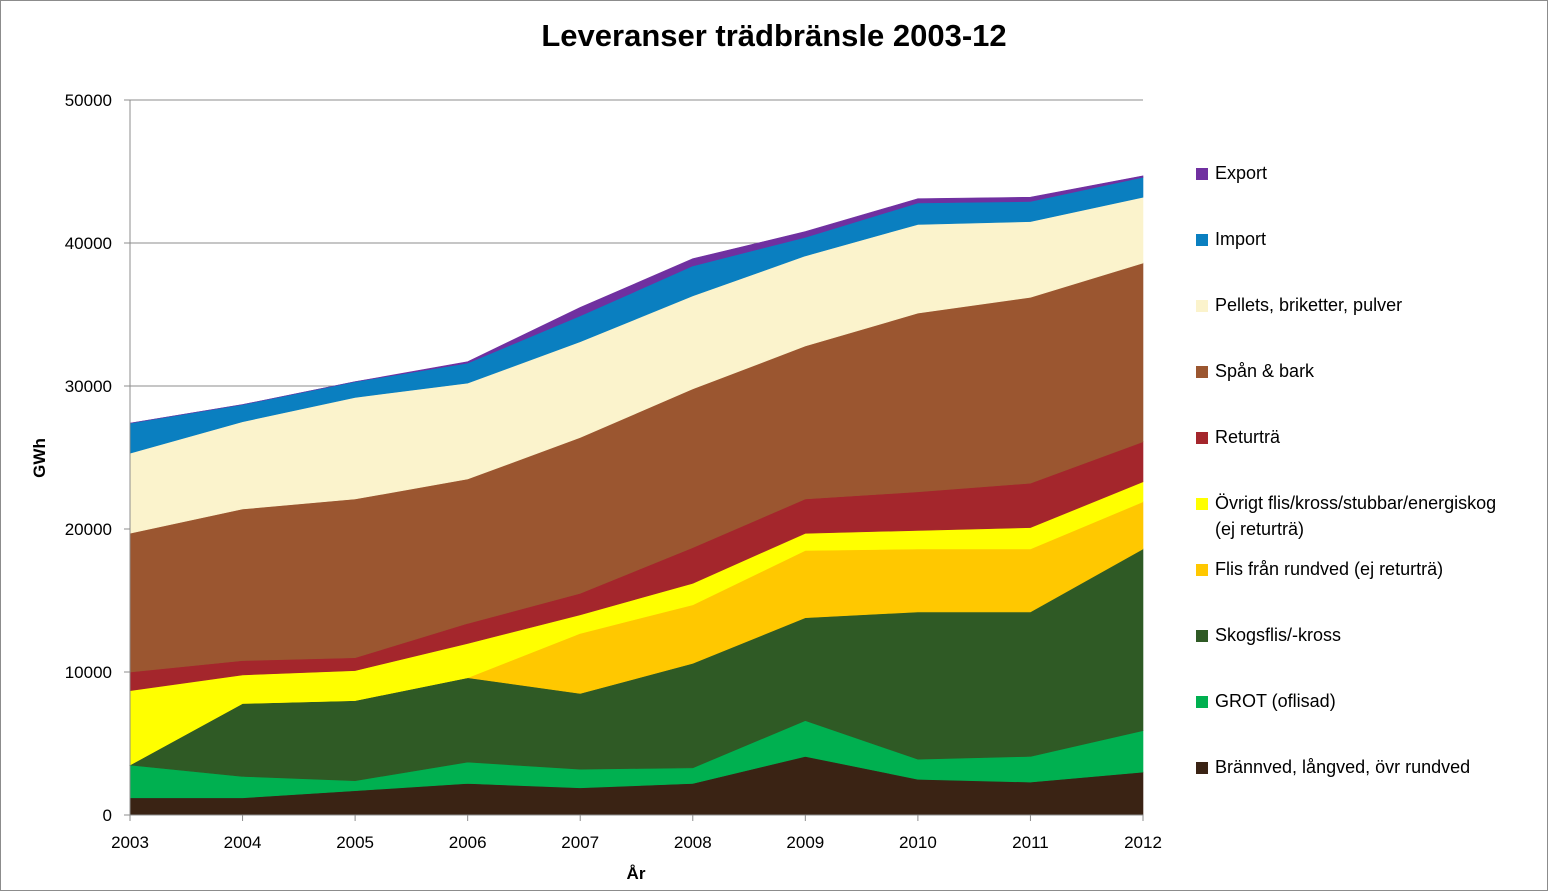  Describe the element at coordinates (88, 529) in the screenshot. I see `y-tick-label: 20000` at that location.